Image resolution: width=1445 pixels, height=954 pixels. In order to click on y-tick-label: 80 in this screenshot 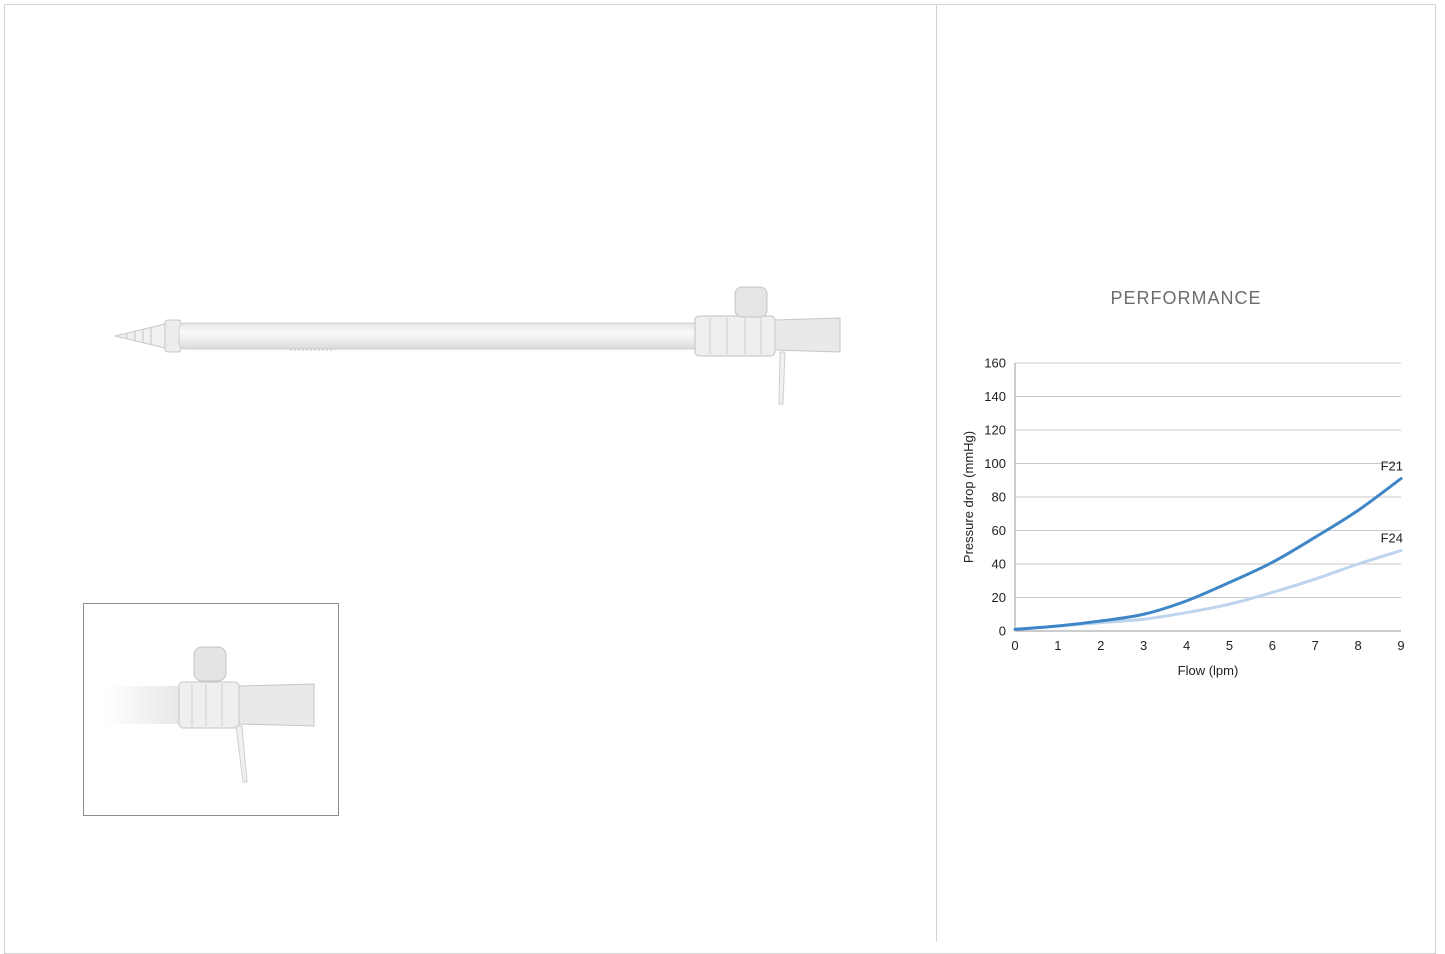, I will do `click(999, 497)`.